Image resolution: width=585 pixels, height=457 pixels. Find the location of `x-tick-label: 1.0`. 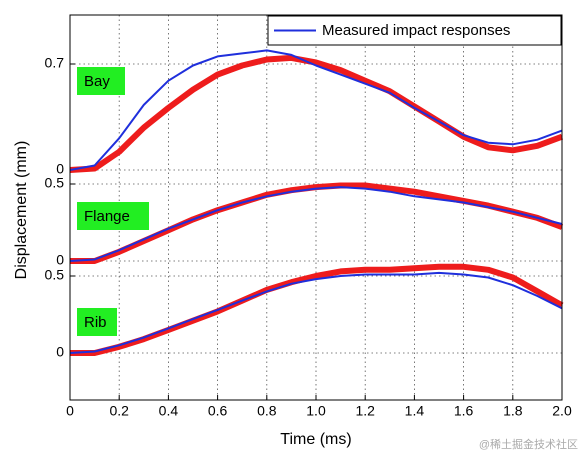

x-tick-label: 1.0 is located at coordinates (316, 411).